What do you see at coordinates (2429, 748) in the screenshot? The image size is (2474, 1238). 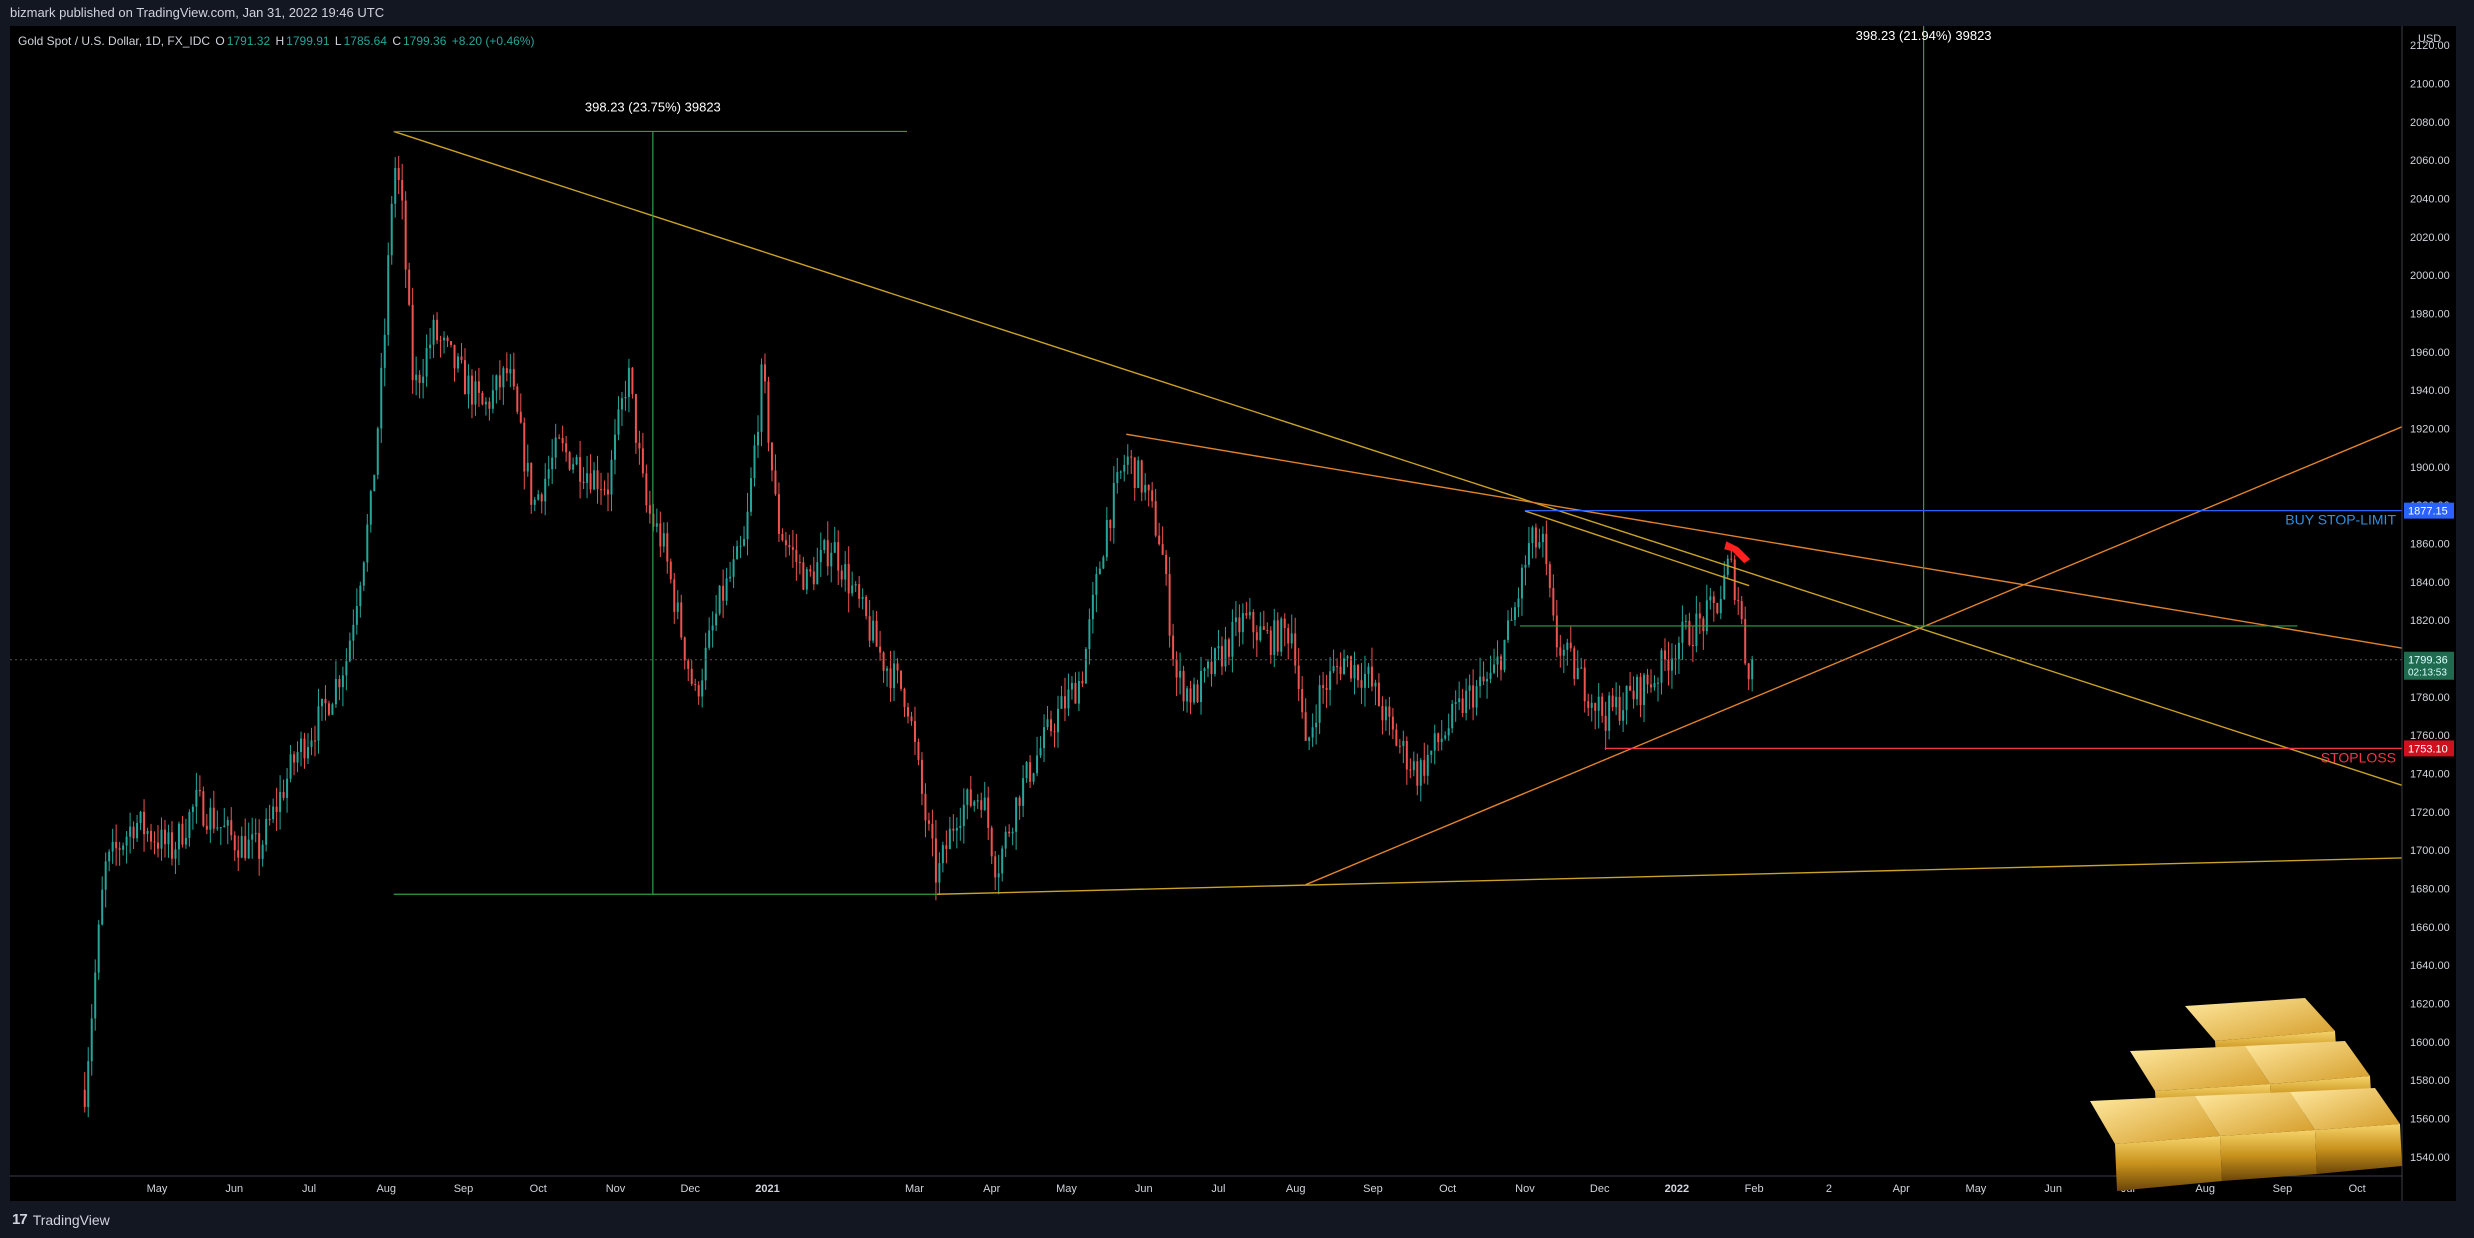 I see `stop-price-badge-bg` at bounding box center [2429, 748].